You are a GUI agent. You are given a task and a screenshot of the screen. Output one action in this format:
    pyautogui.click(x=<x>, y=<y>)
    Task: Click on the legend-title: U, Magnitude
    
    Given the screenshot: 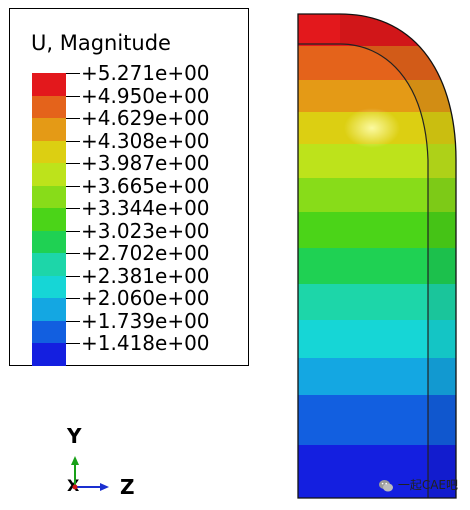 What is the action you would take?
    pyautogui.click(x=101, y=43)
    